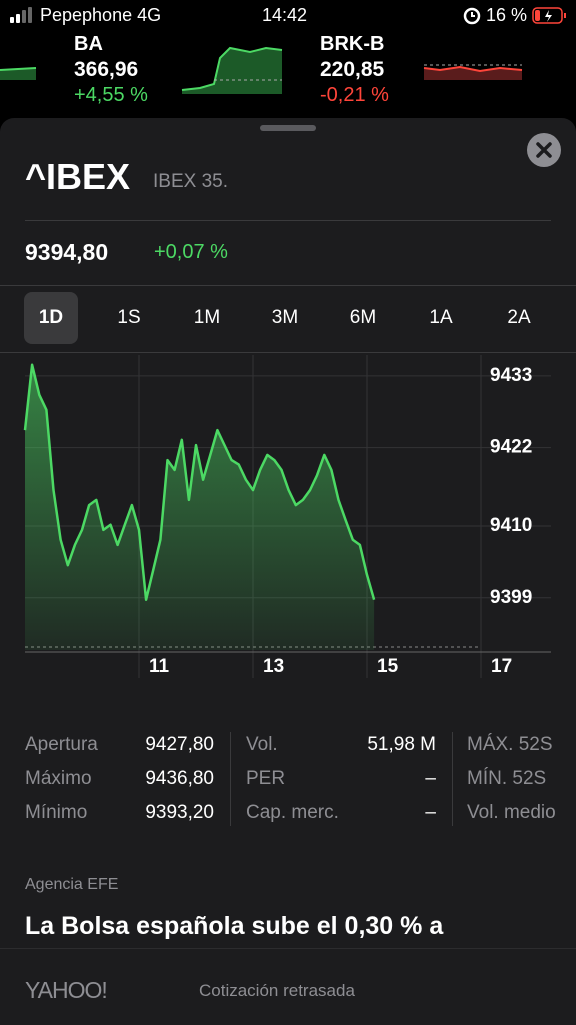 The image size is (576, 1025). Describe the element at coordinates (472, 16) in the screenshot. I see `alarm-icon` at that location.